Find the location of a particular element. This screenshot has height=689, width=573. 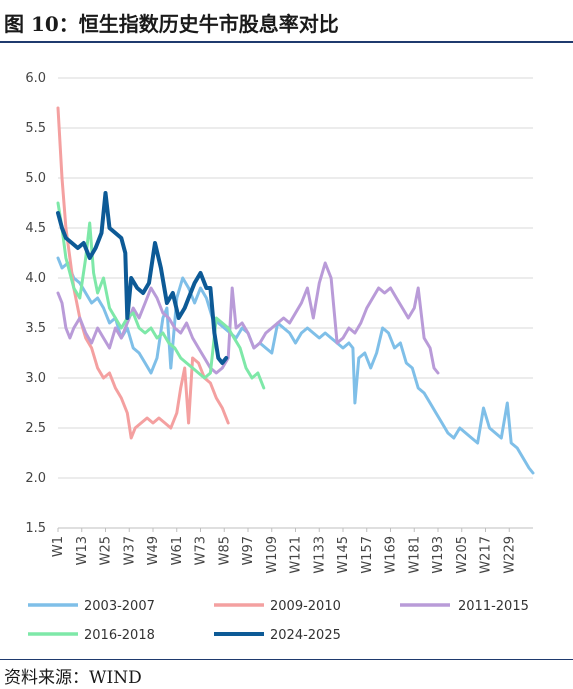

x-tick-label: W85 is located at coordinates (224, 550).